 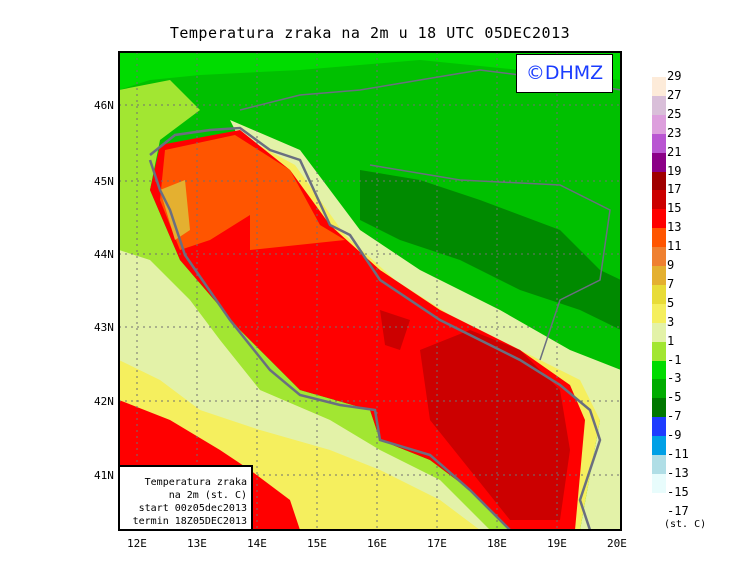 What do you see at coordinates (674, 132) in the screenshot?
I see `legend-label: 23` at bounding box center [674, 132].